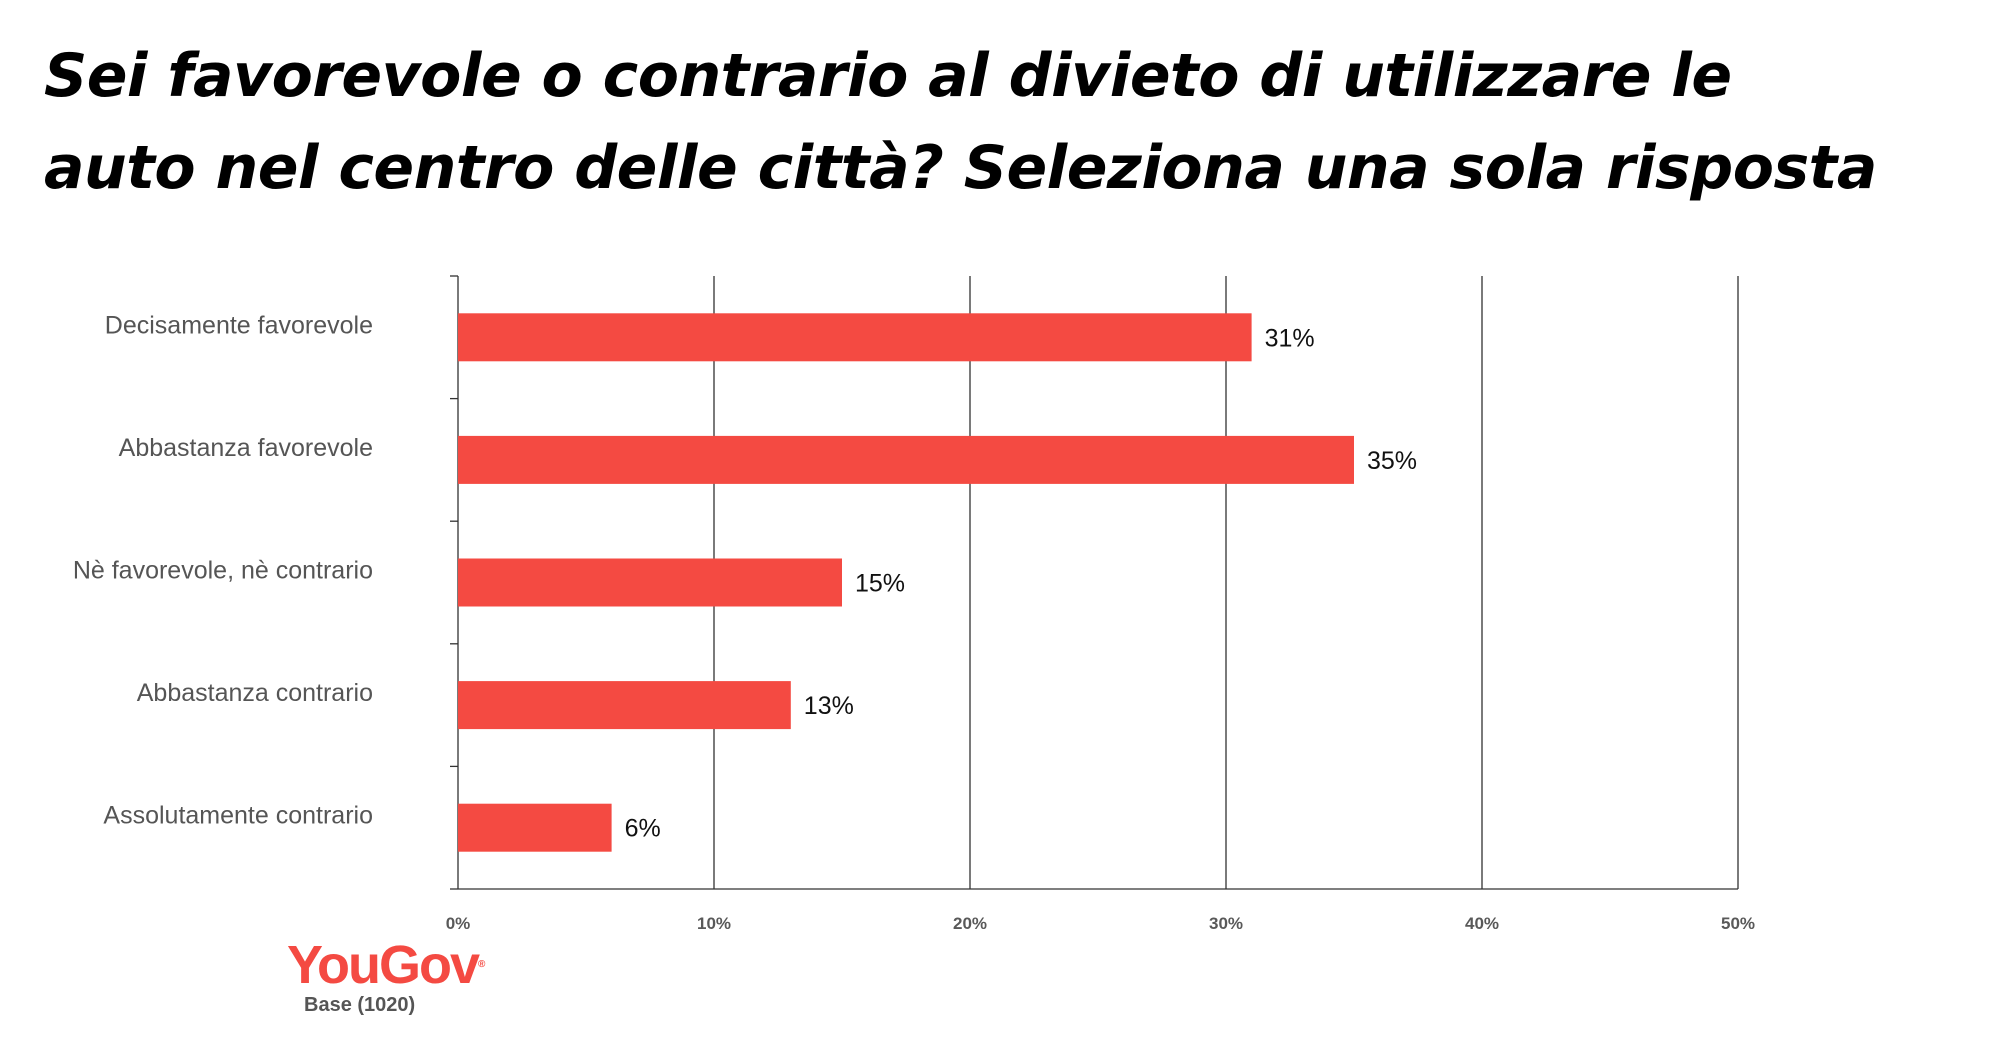 The height and width of the screenshot is (1037, 2010). Describe the element at coordinates (239, 325) in the screenshot. I see `category-label: Decisamente favorevole` at that location.